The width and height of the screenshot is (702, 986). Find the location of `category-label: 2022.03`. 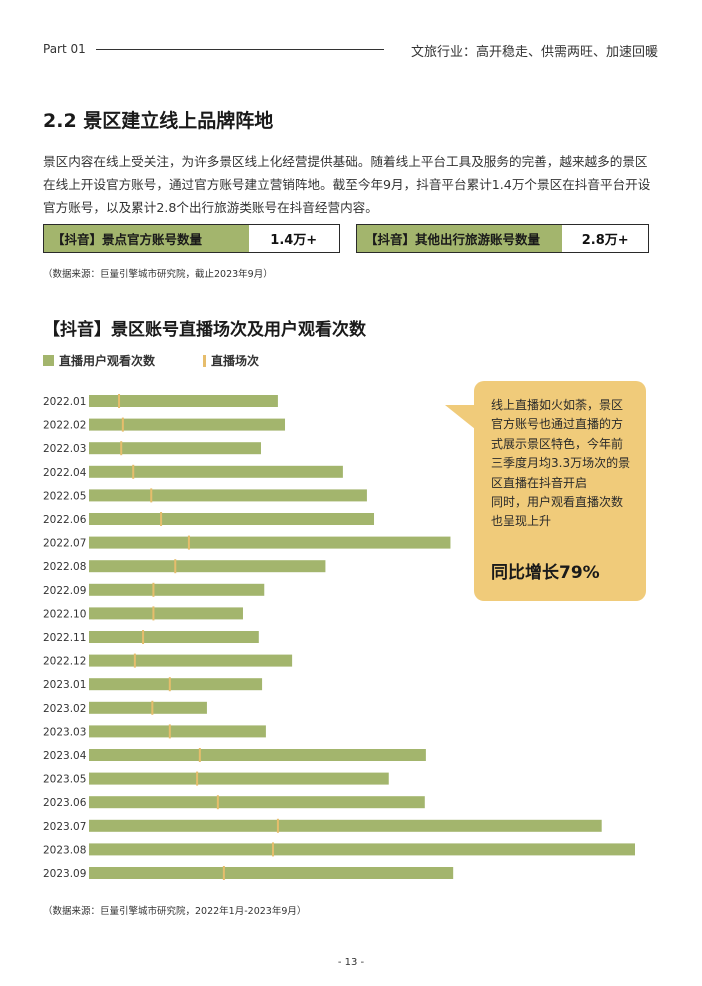

category-label: 2022.03 is located at coordinates (64, 449).